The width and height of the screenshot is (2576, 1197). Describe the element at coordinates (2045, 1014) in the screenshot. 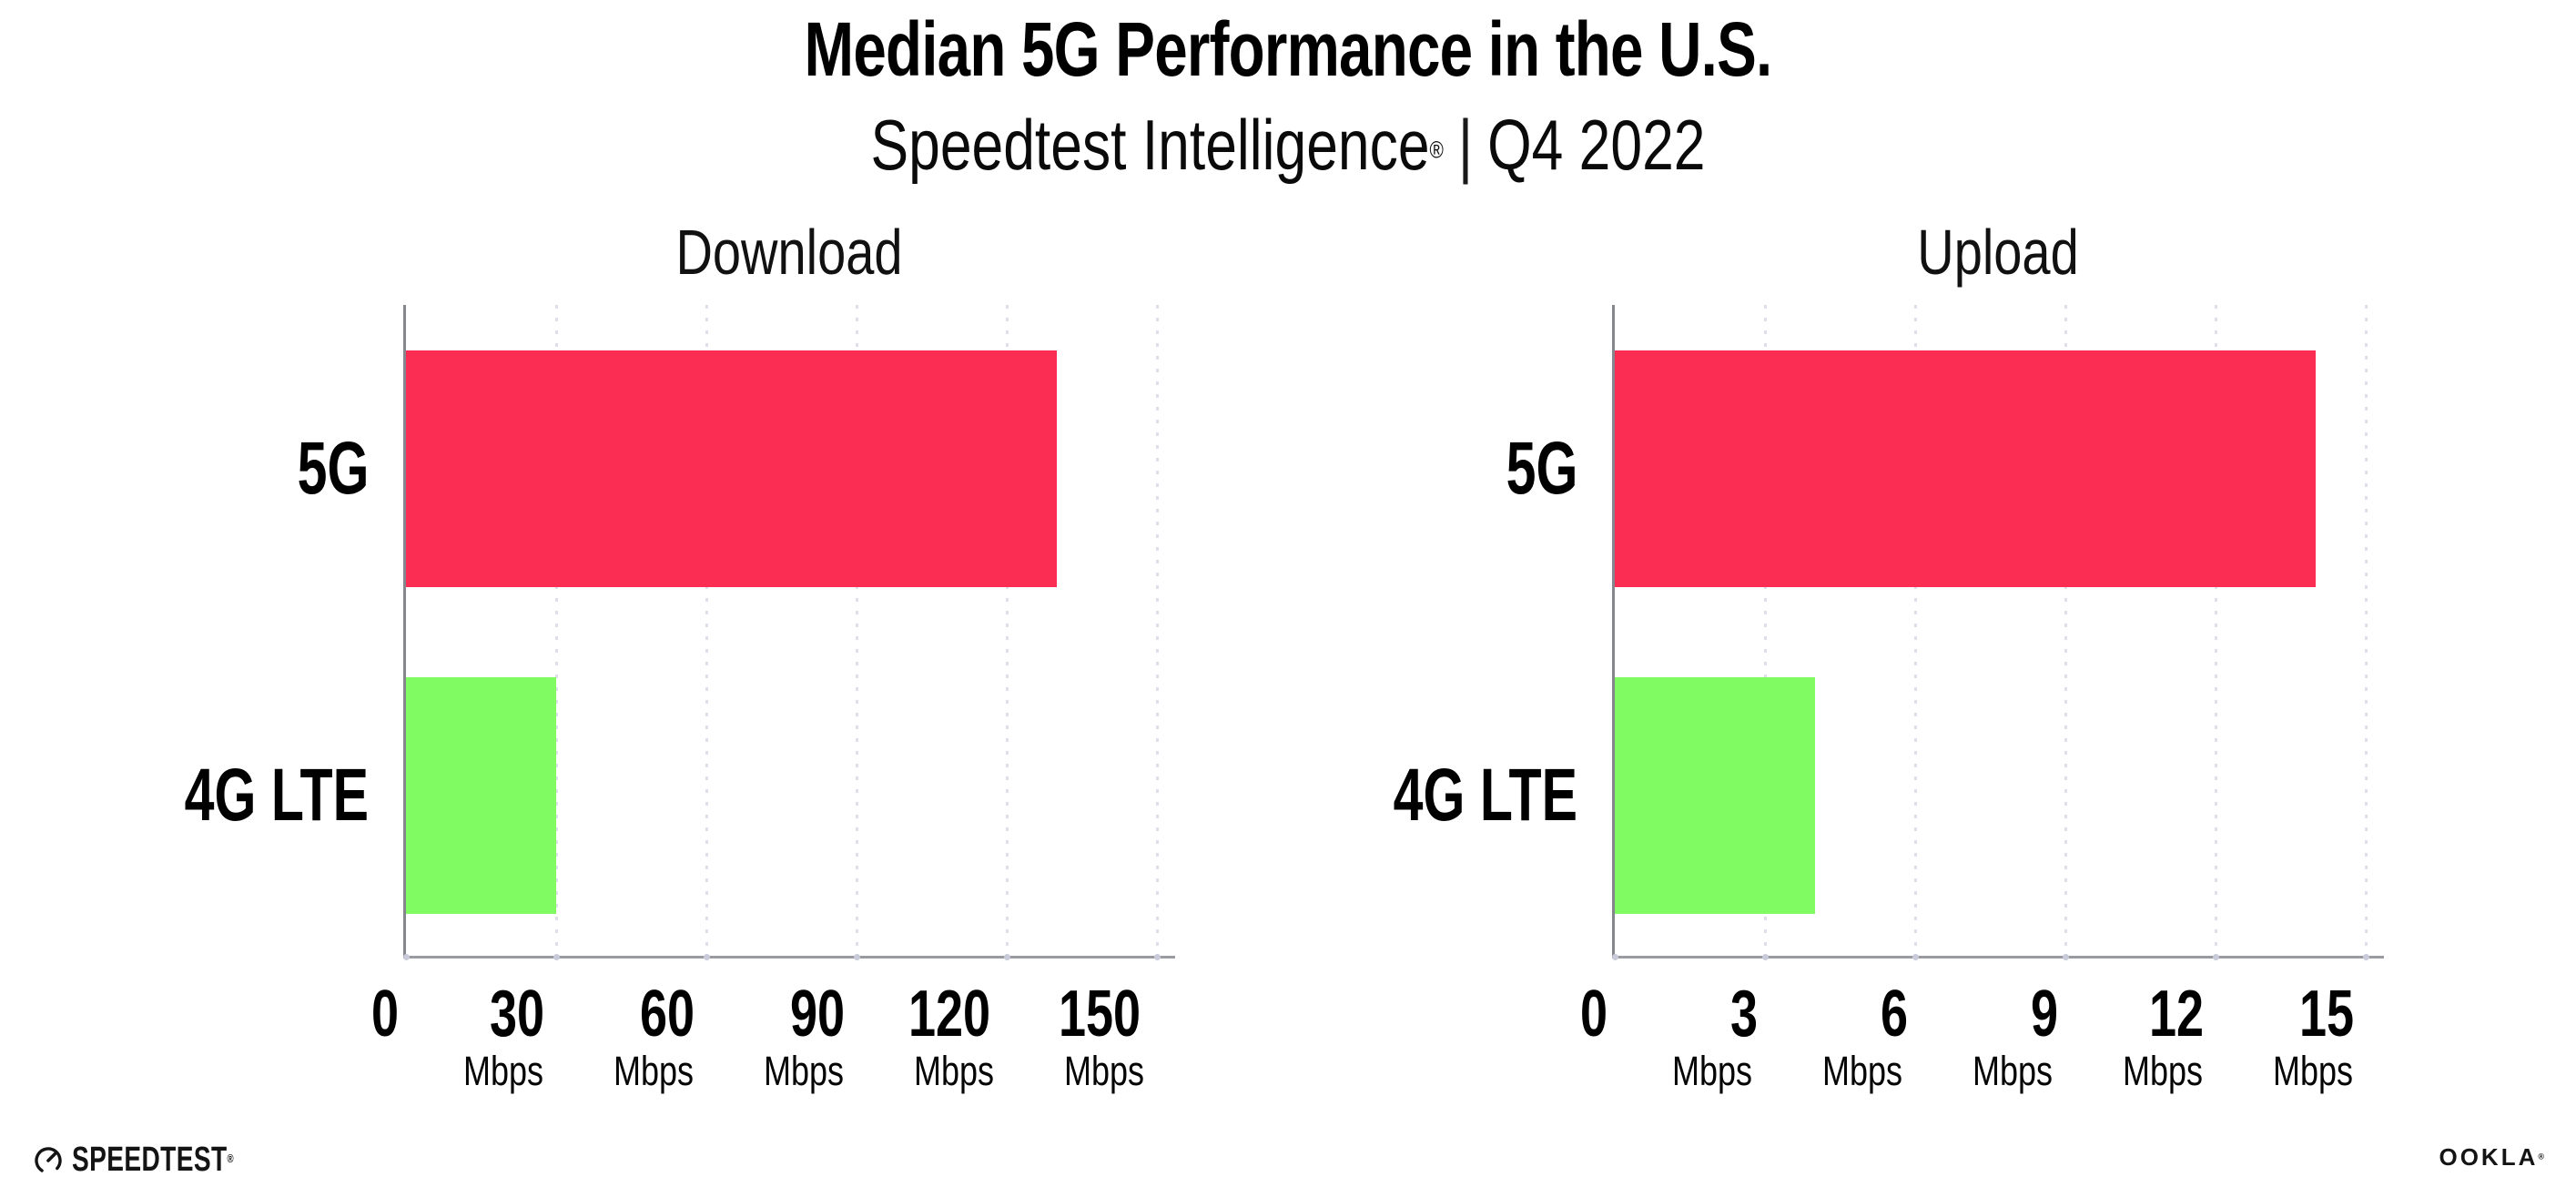

I see `x-tick-number: 9` at that location.